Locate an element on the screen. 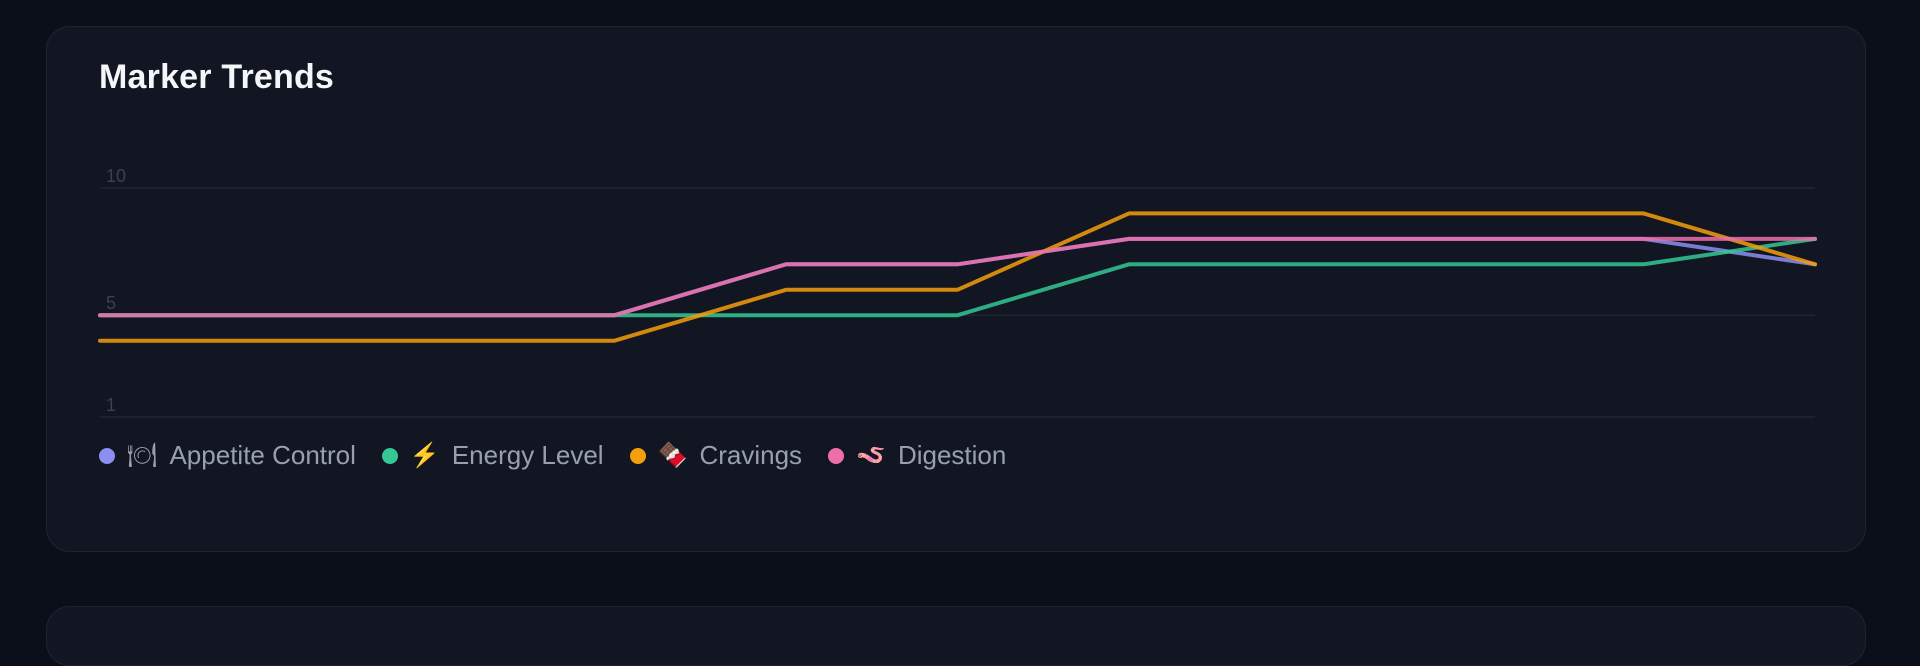 This screenshot has width=1920, height=666. series-line-appetite-control is located at coordinates (957, 277).